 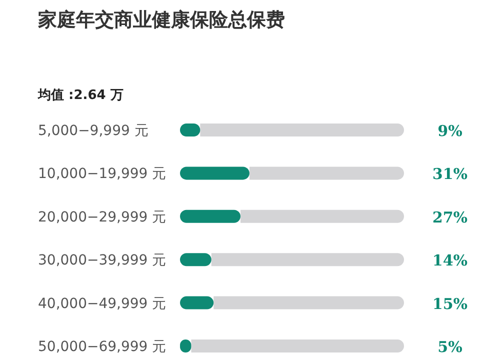 What do you see at coordinates (93, 131) in the screenshot?
I see `y-tick-label: 5,000−9,999 元` at bounding box center [93, 131].